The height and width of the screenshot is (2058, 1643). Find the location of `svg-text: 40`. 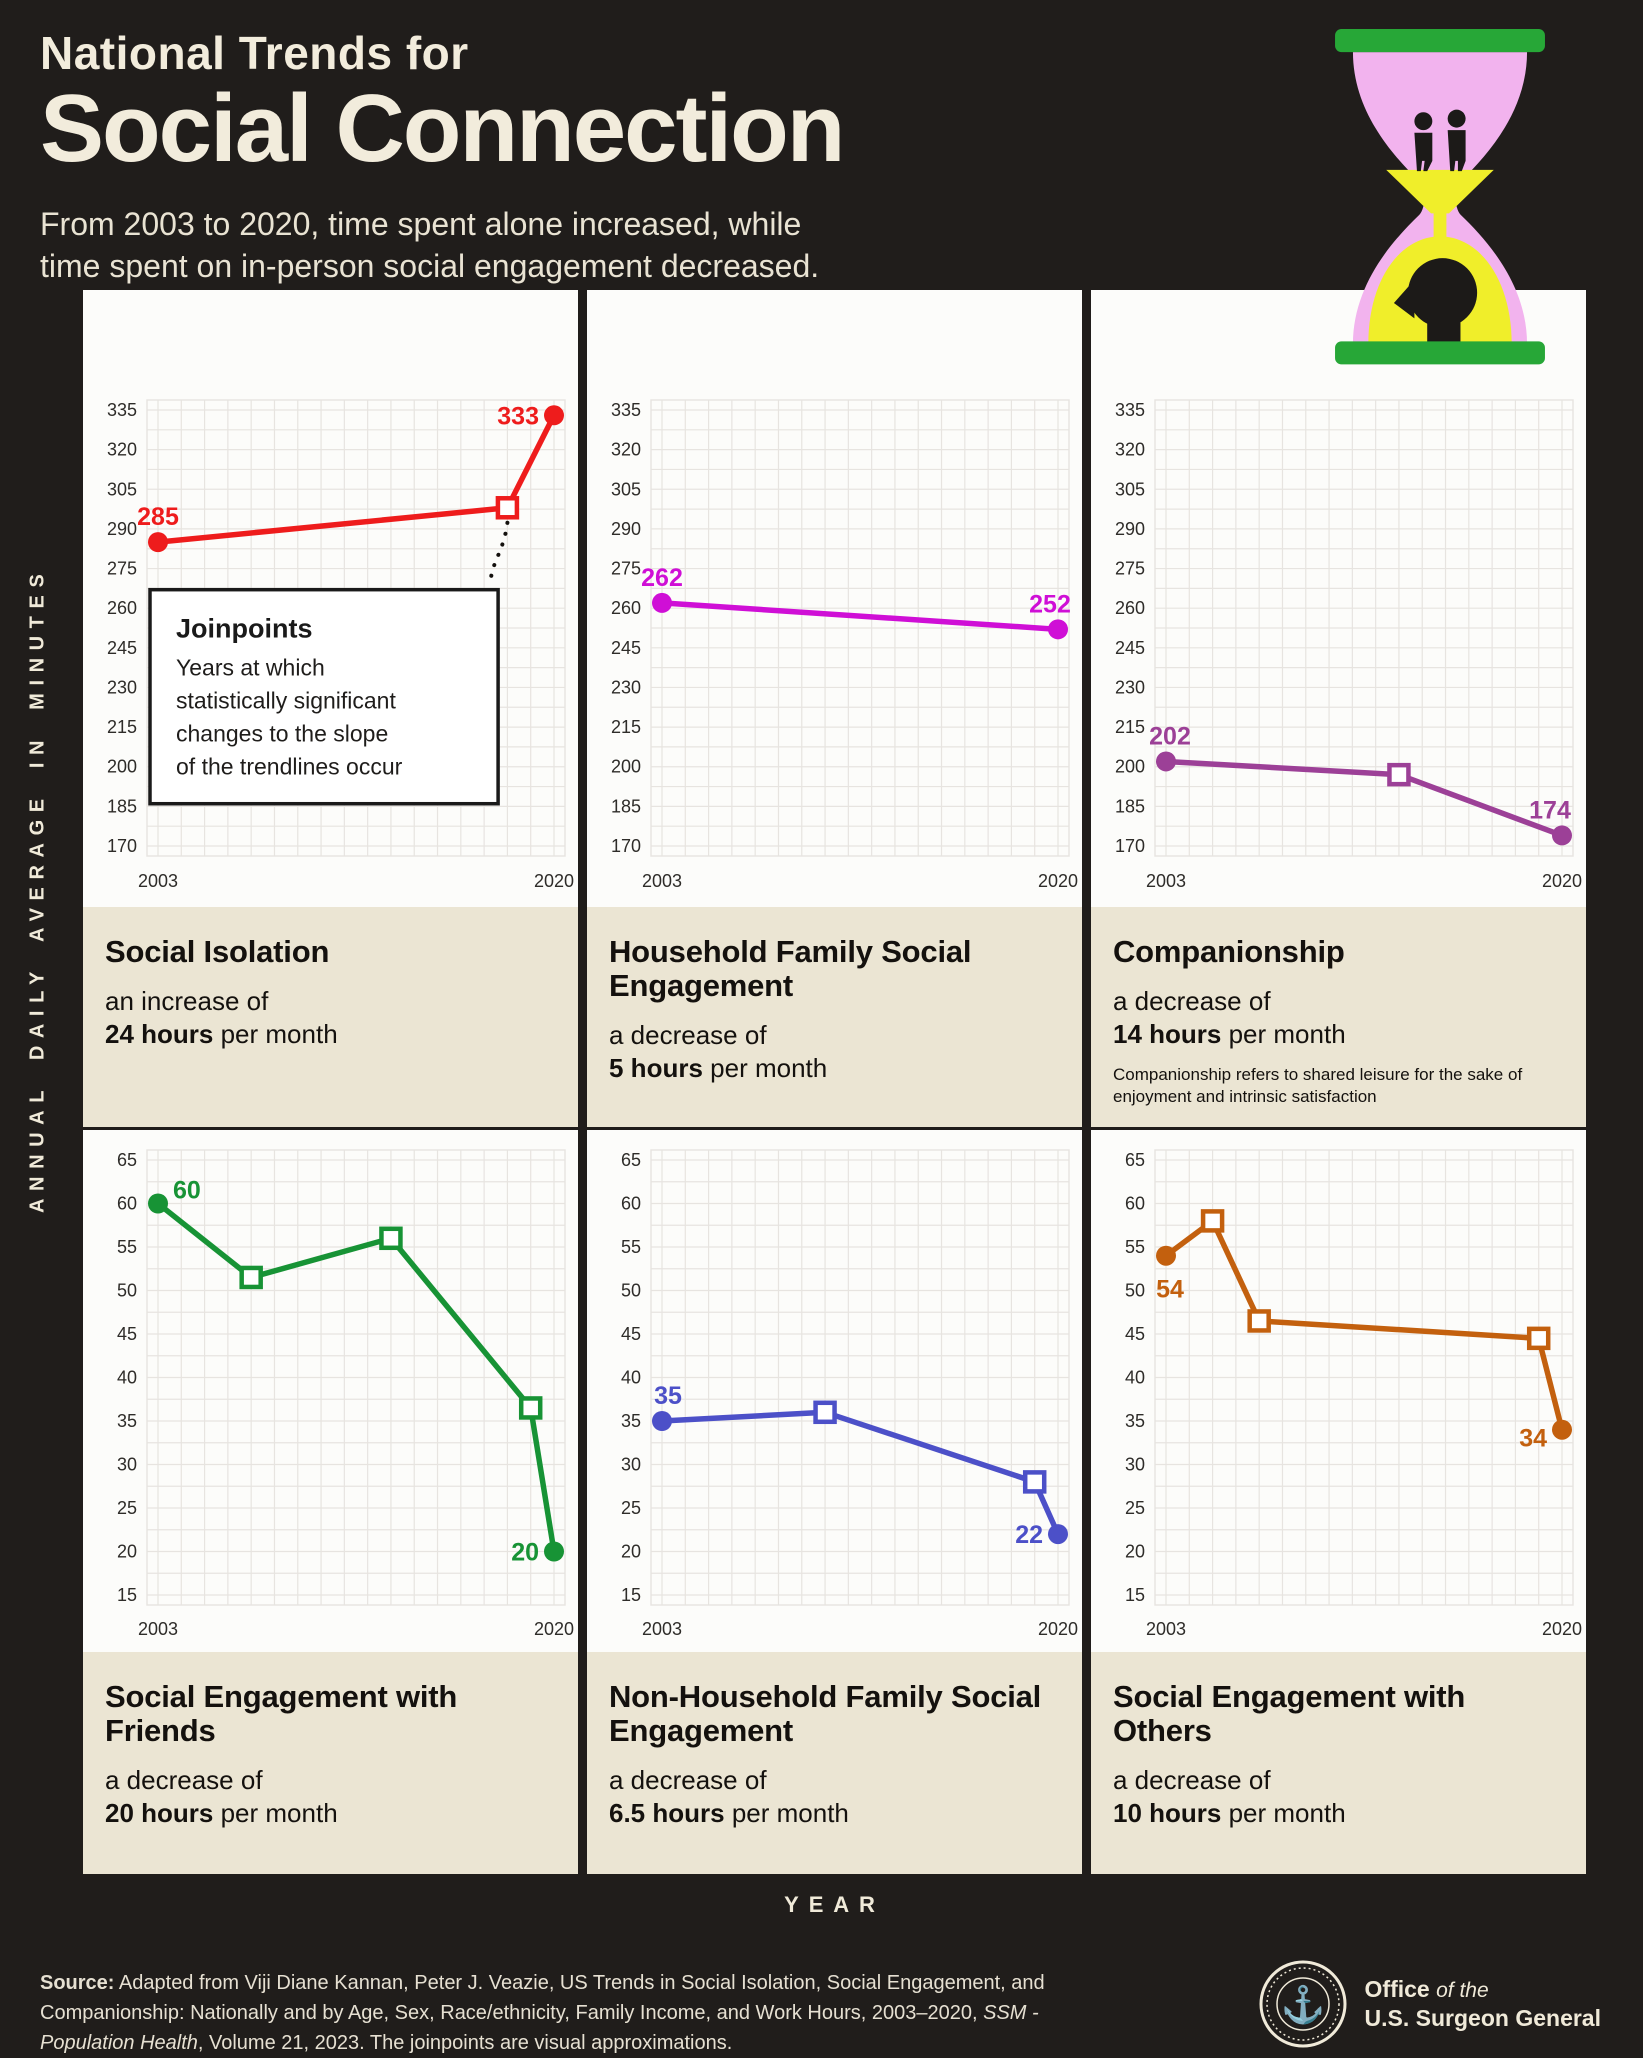

svg-text: 40 is located at coordinates (1135, 1378).